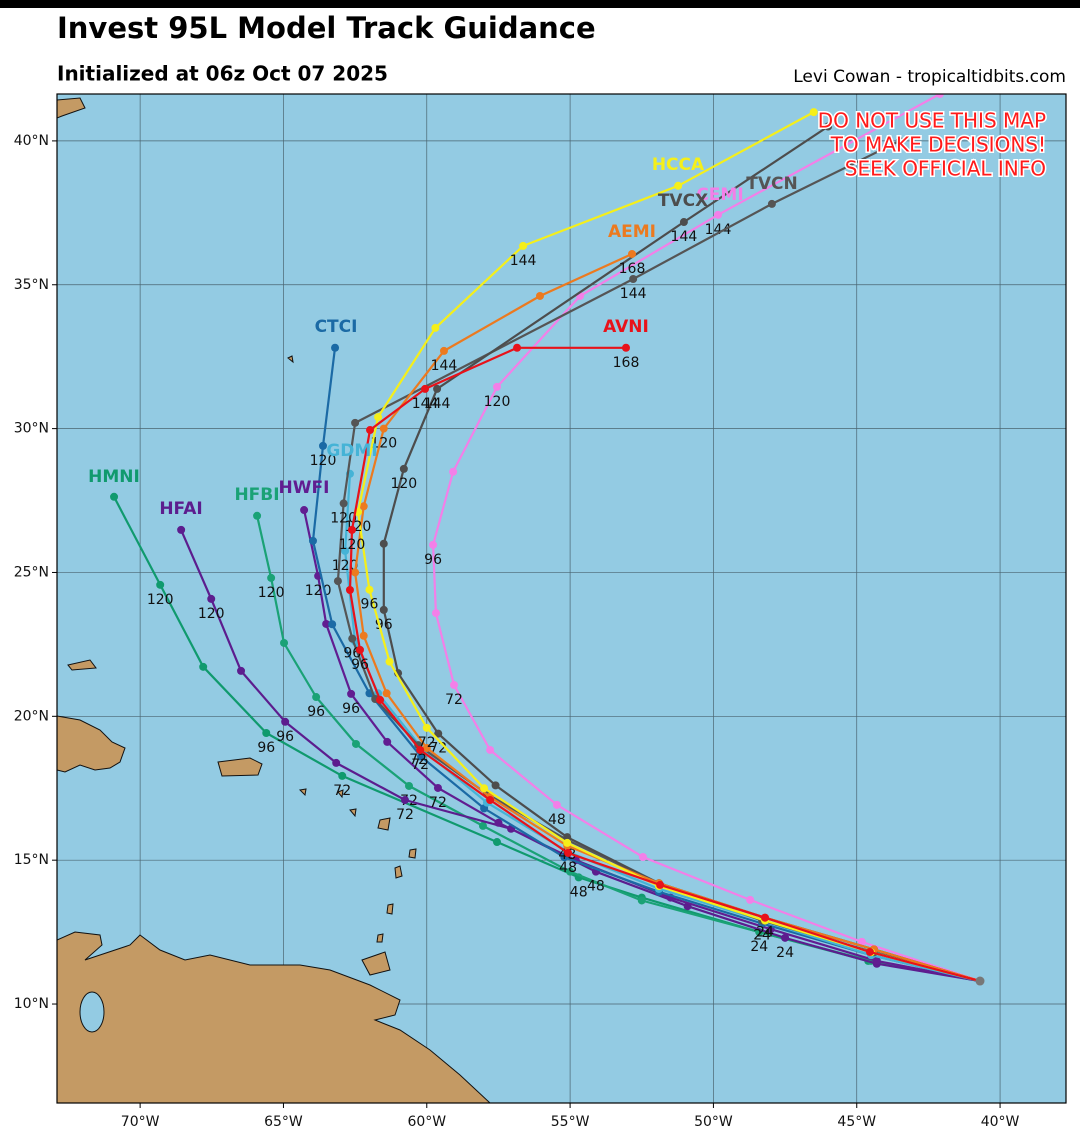 The image size is (1080, 1137). I want to click on y-tick-label: 10°N, so click(31, 1004).